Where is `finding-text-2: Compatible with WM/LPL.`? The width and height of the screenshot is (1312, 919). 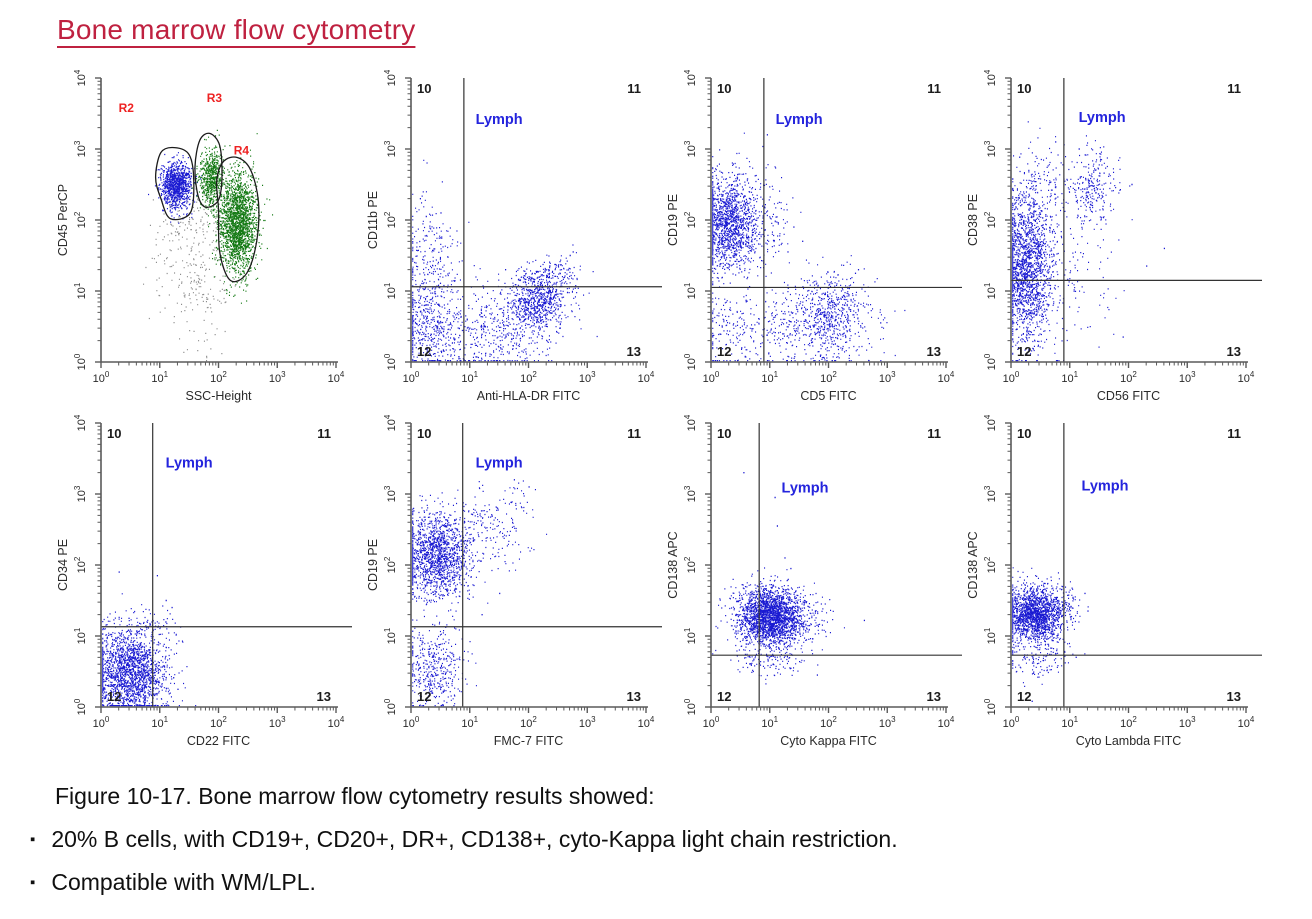 finding-text-2: Compatible with WM/LPL. is located at coordinates (183, 882).